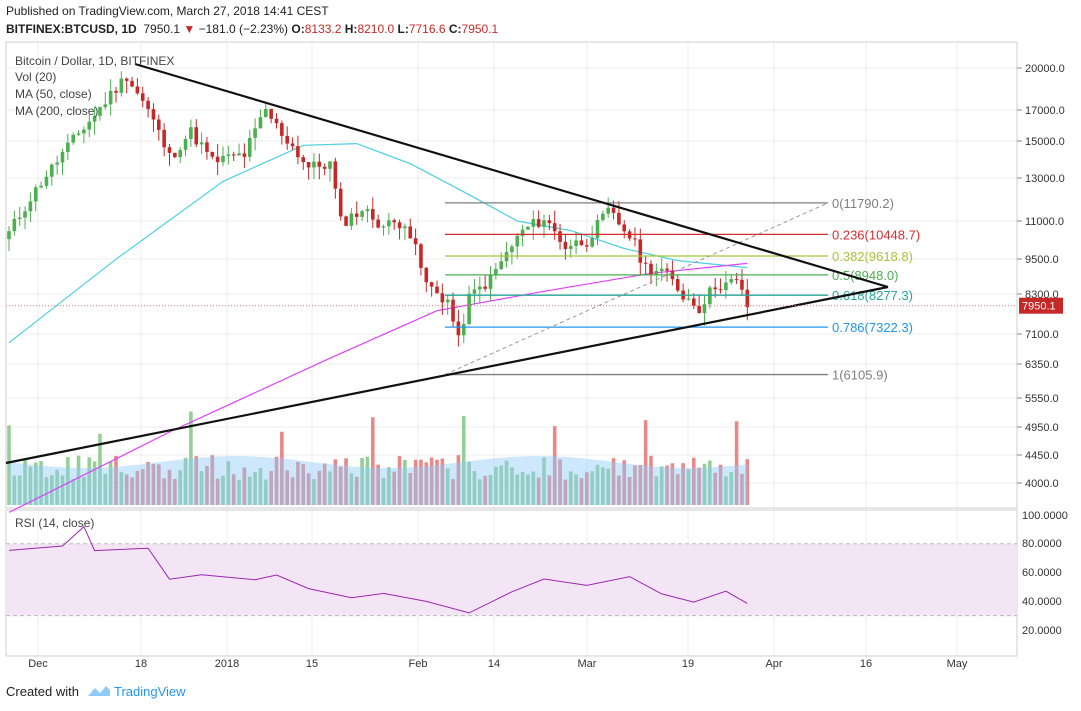 The width and height of the screenshot is (1081, 711). Describe the element at coordinates (957, 664) in the screenshot. I see `time-tick-label: May` at that location.